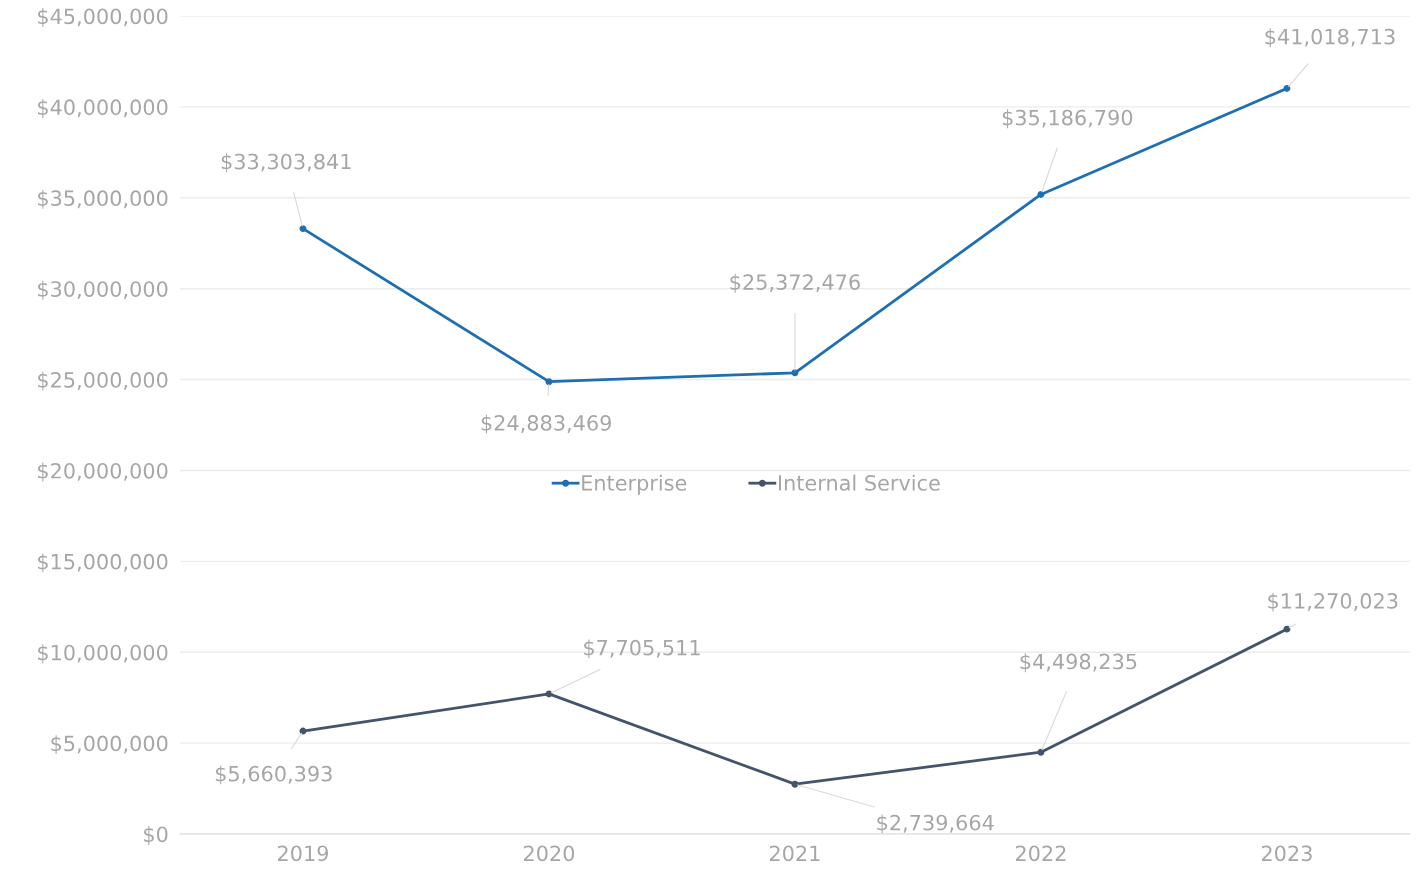 This screenshot has width=1417, height=891. What do you see at coordinates (302, 853) in the screenshot?
I see `x-tick-label: 2019` at bounding box center [302, 853].